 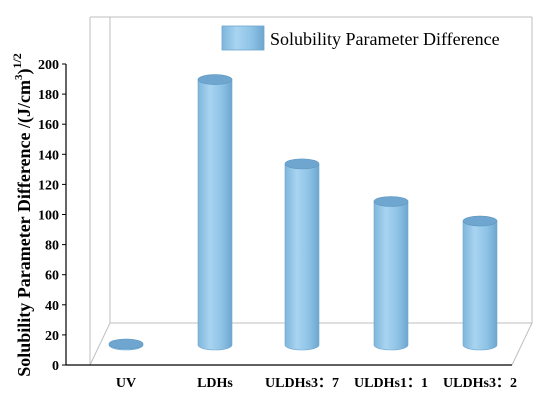 I want to click on x-tick-label: ULDHs3：7, so click(x=302, y=383).